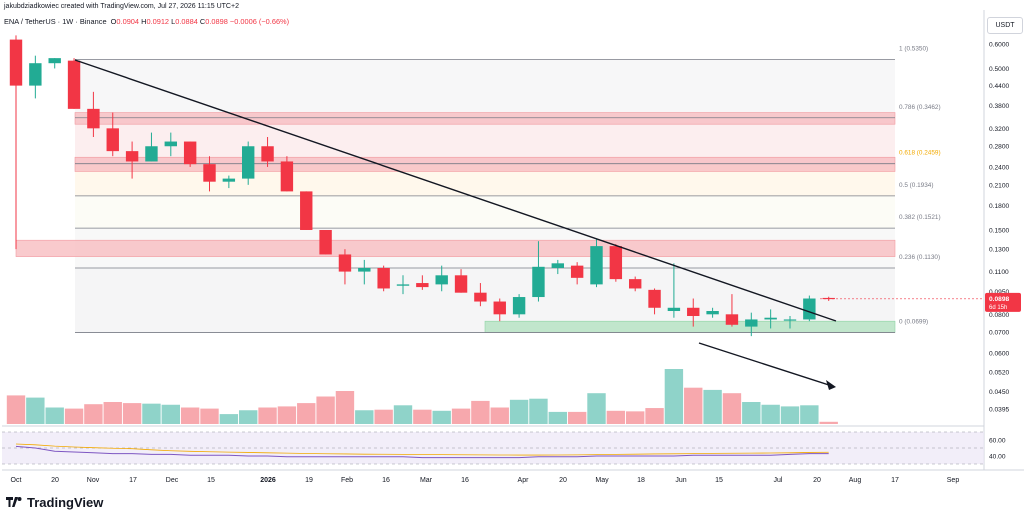 The width and height of the screenshot is (1024, 520). What do you see at coordinates (216, 21) in the screenshot?
I see `close-value: 0.0898` at bounding box center [216, 21].